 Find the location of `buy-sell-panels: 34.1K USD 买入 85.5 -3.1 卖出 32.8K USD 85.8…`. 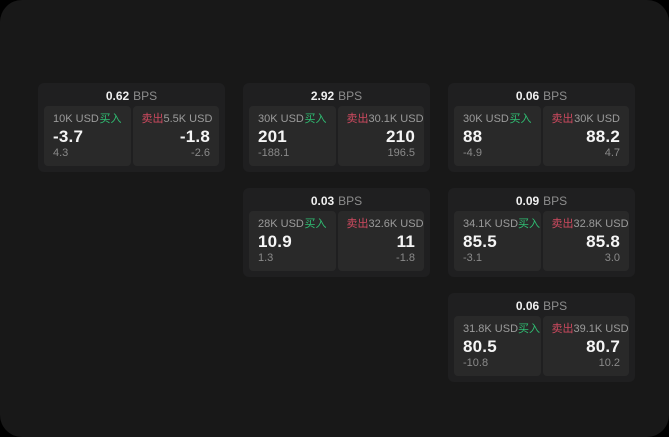

buy-sell-panels: 34.1K USD 买入 85.5 -3.1 卖出 32.8K USD 85.8… is located at coordinates (541, 241).